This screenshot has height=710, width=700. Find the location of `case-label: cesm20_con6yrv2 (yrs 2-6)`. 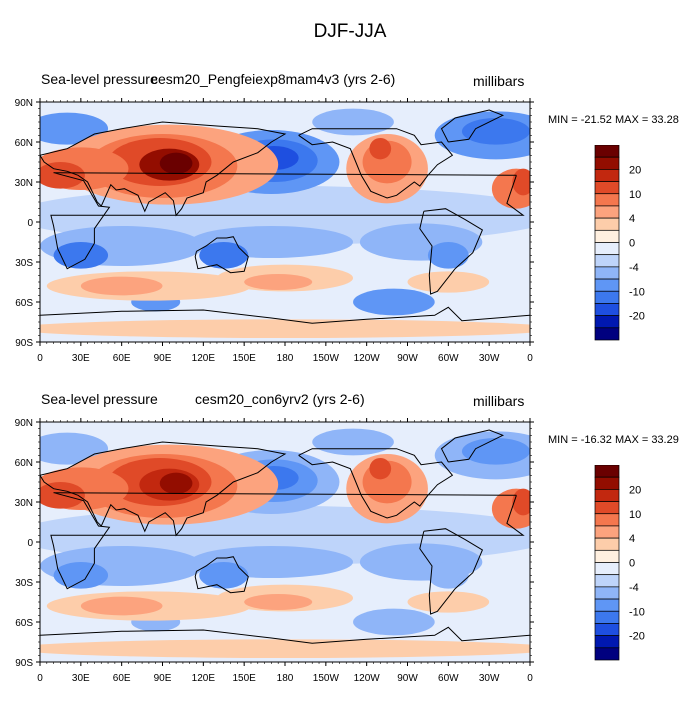

case-label: cesm20_con6yrv2 (yrs 2-6) is located at coordinates (280, 399).